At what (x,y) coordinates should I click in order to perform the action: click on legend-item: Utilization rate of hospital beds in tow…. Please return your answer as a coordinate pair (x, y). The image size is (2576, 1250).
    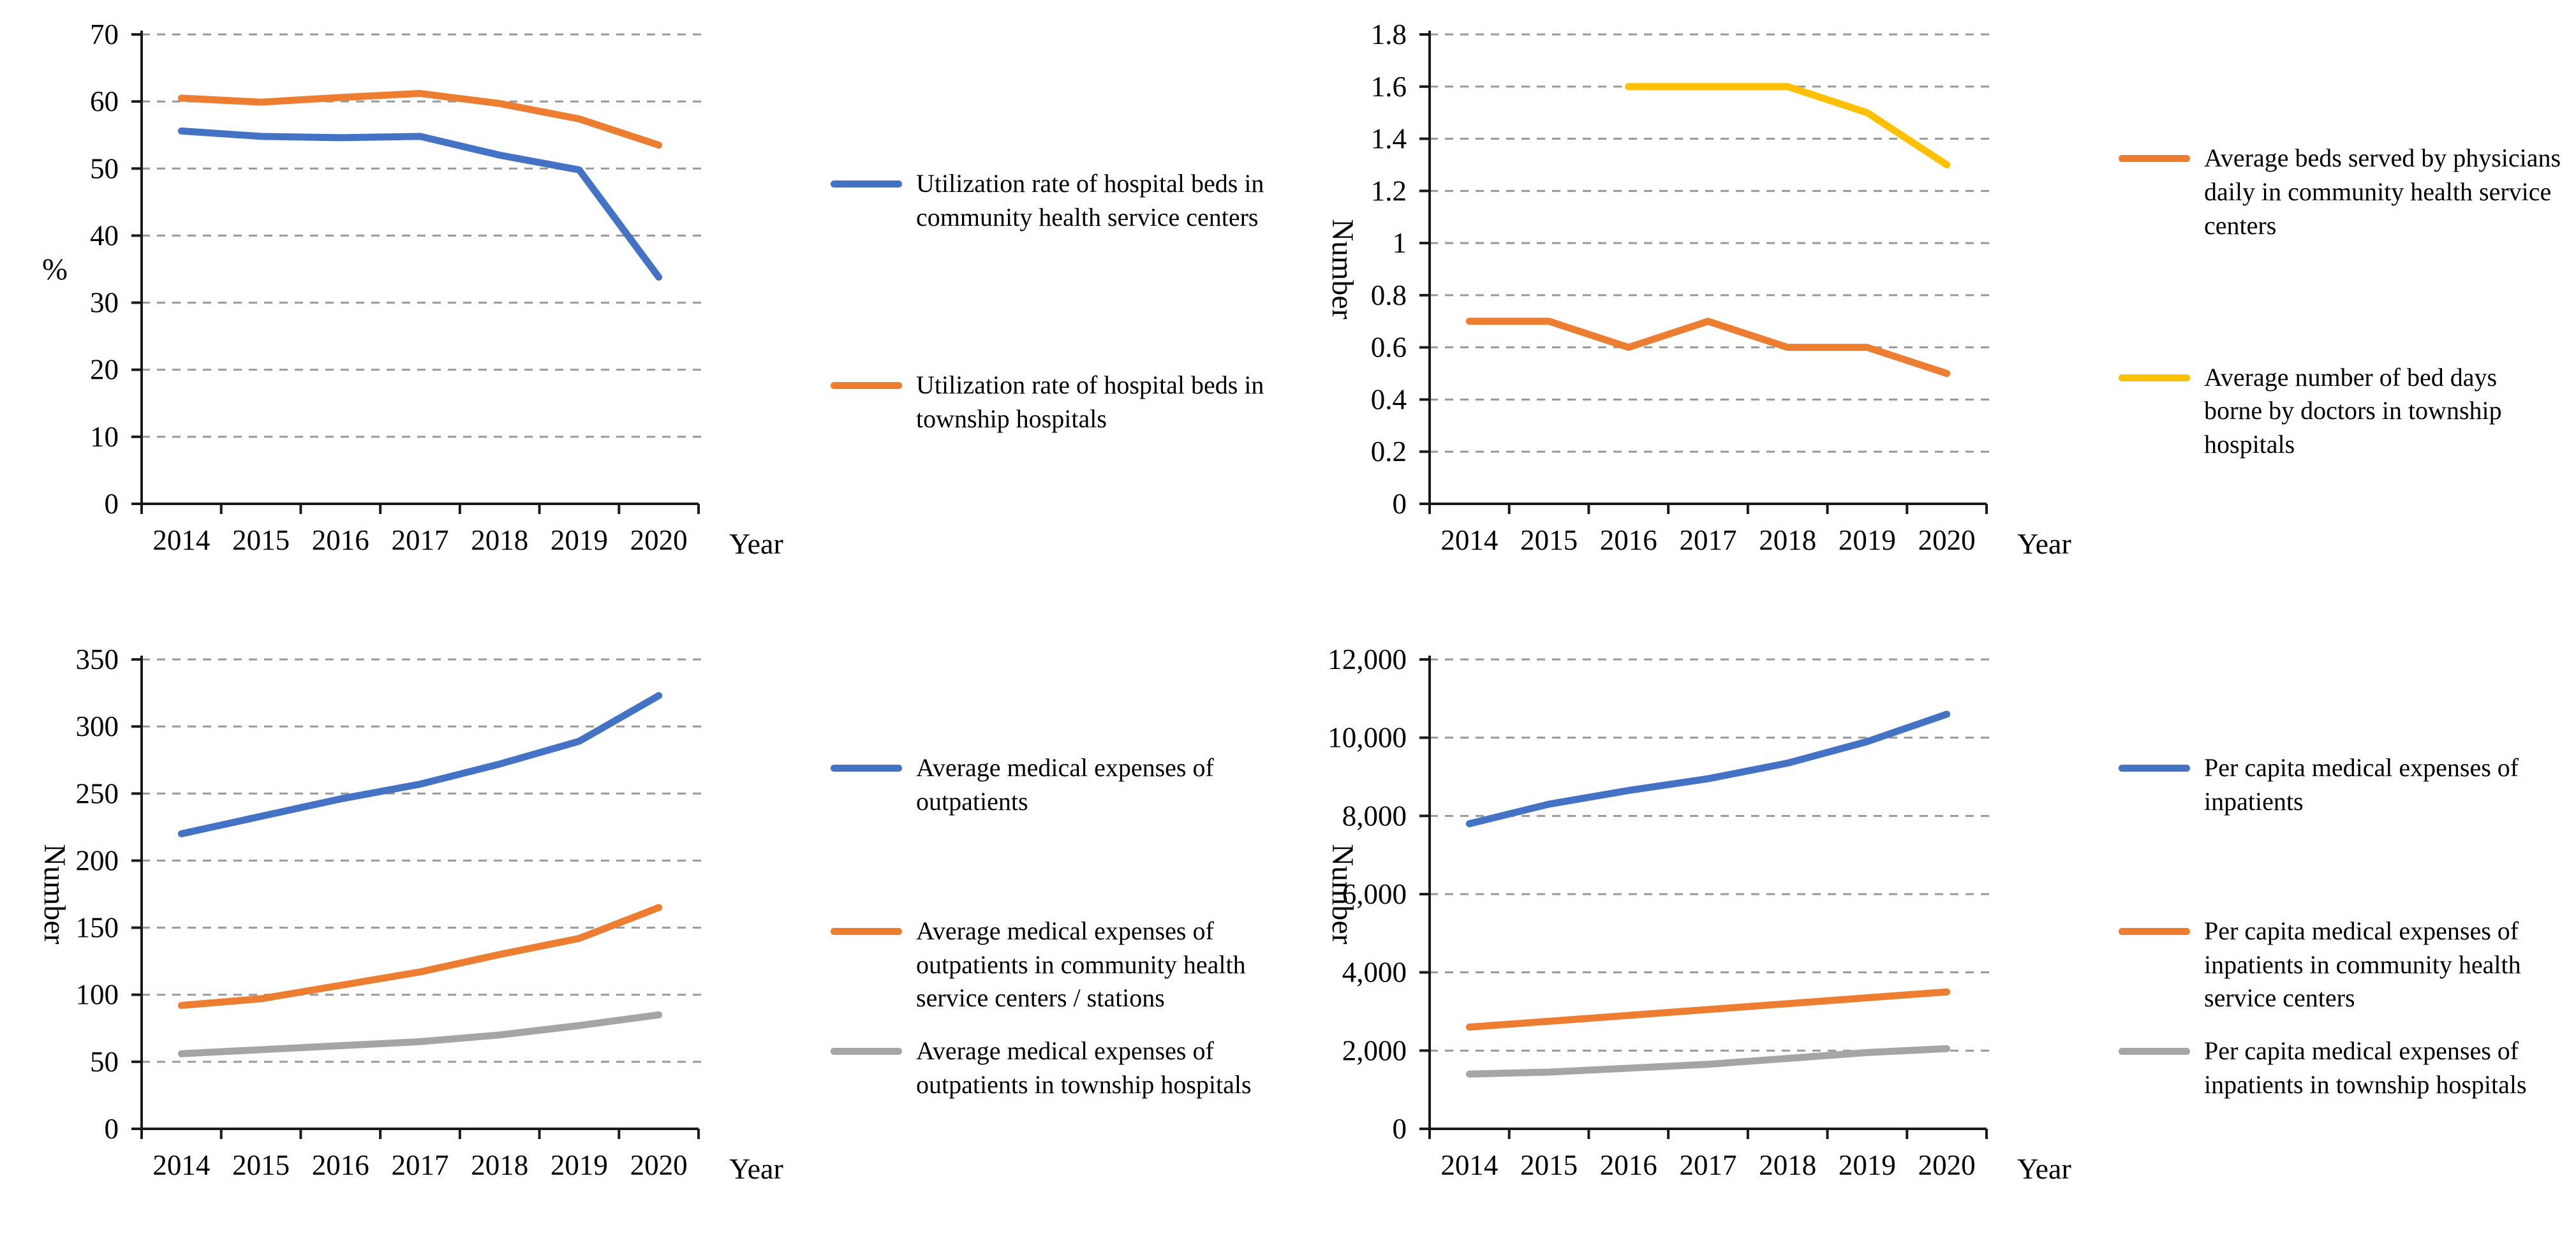
    Looking at the image, I should click on (1054, 402).